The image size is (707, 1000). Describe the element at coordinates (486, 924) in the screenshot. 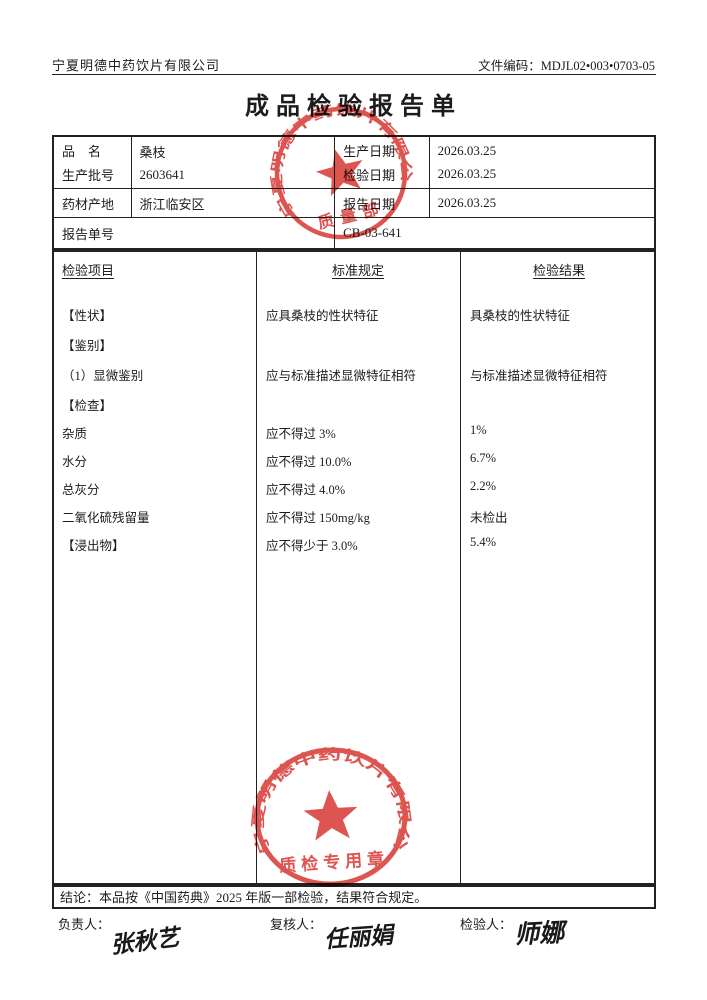

I see `inspector-label: 检验人：` at that location.